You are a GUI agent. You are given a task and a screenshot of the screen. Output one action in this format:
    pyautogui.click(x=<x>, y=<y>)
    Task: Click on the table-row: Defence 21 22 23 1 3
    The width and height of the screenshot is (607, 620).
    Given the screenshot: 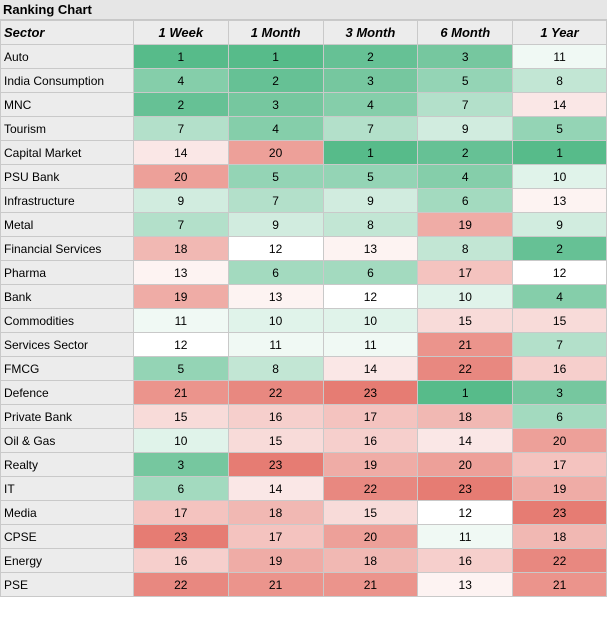 What is the action you would take?
    pyautogui.click(x=303, y=392)
    